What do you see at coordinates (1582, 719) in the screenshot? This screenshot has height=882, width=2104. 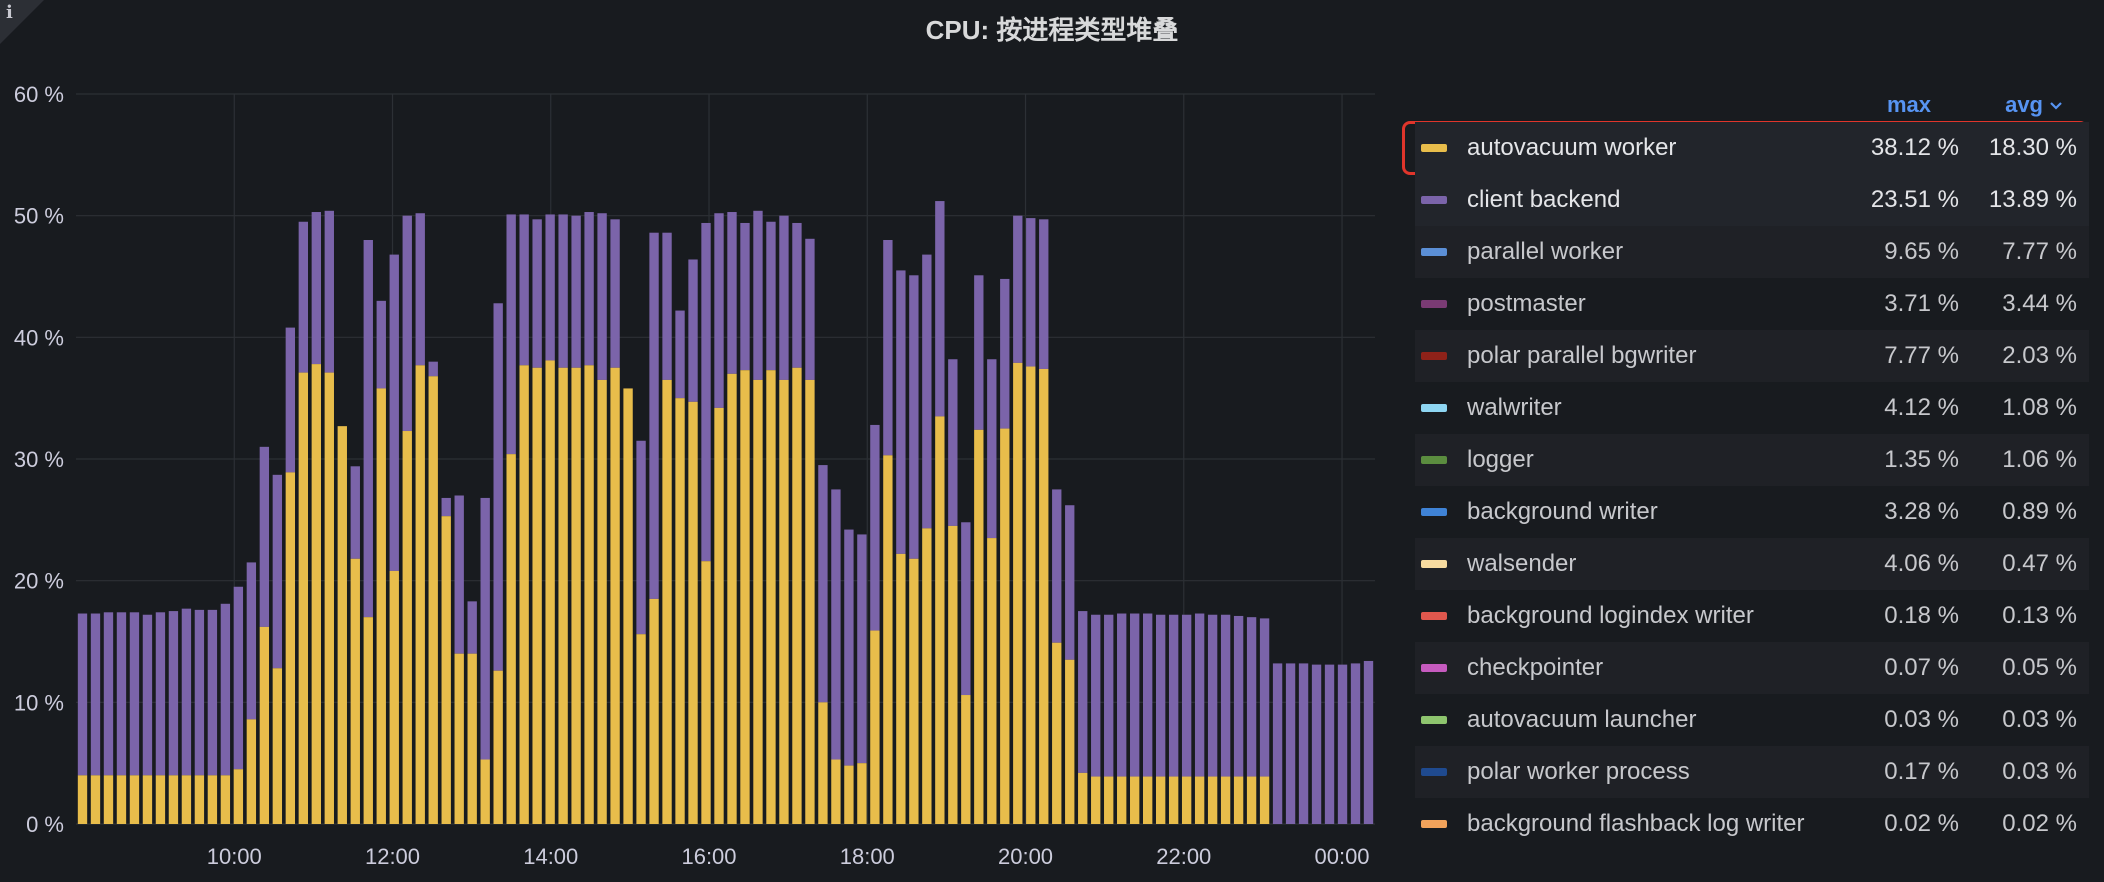 I see `legend-series-name: autovacuum launcher` at bounding box center [1582, 719].